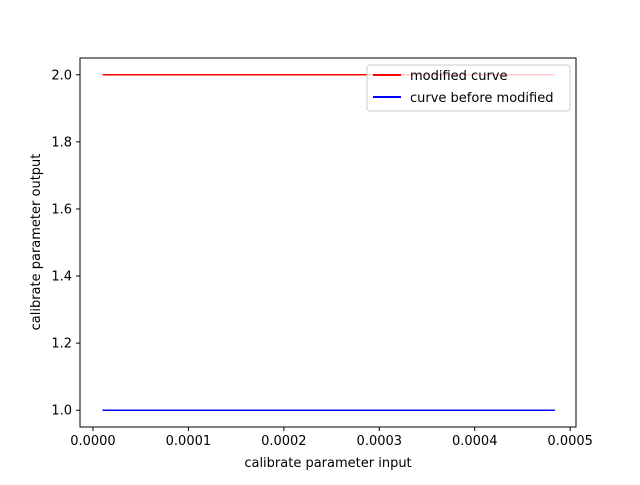 The image size is (640, 485). What do you see at coordinates (189, 441) in the screenshot?
I see `x-tick-label: 0.0001` at bounding box center [189, 441].